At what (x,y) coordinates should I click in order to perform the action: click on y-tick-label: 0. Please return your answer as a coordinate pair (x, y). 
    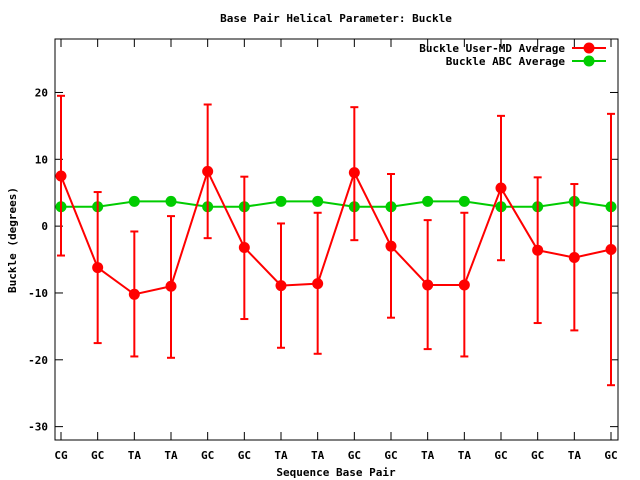
    Looking at the image, I should click on (44, 226).